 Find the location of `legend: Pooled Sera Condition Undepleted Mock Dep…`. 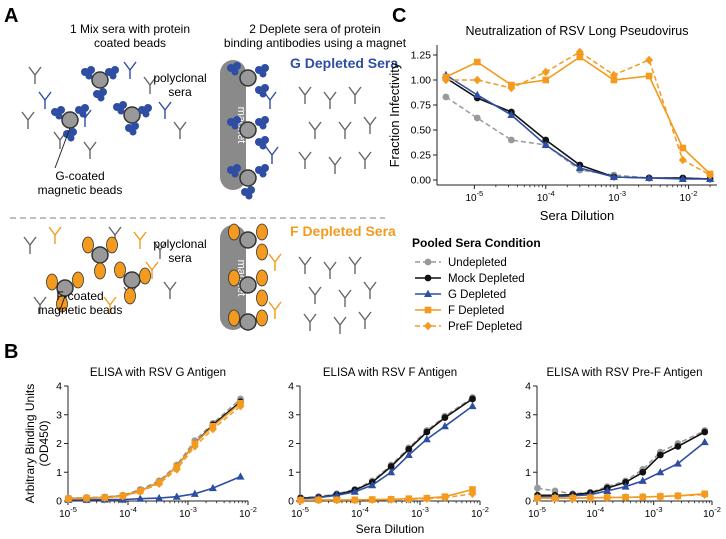

legend: Pooled Sera Condition Undepleted Mock Dep… is located at coordinates (476, 284).